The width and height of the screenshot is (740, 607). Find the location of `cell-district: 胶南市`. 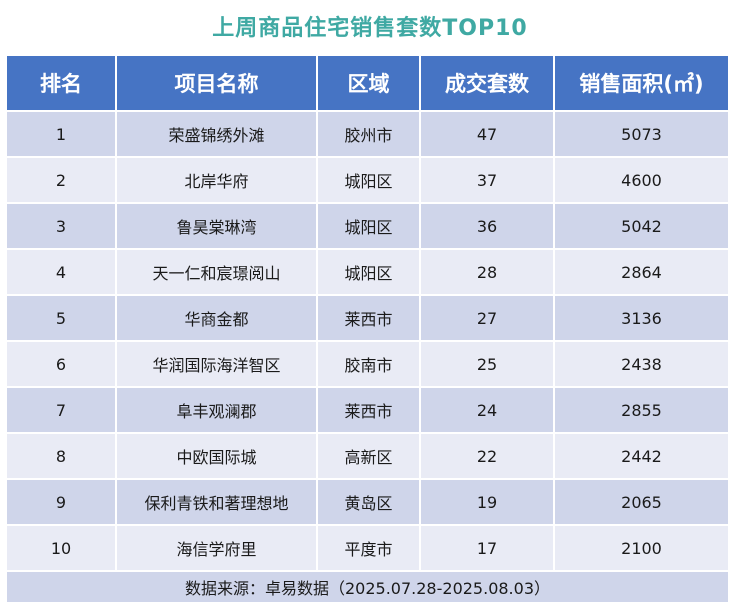

cell-district: 胶南市 is located at coordinates (369, 364).